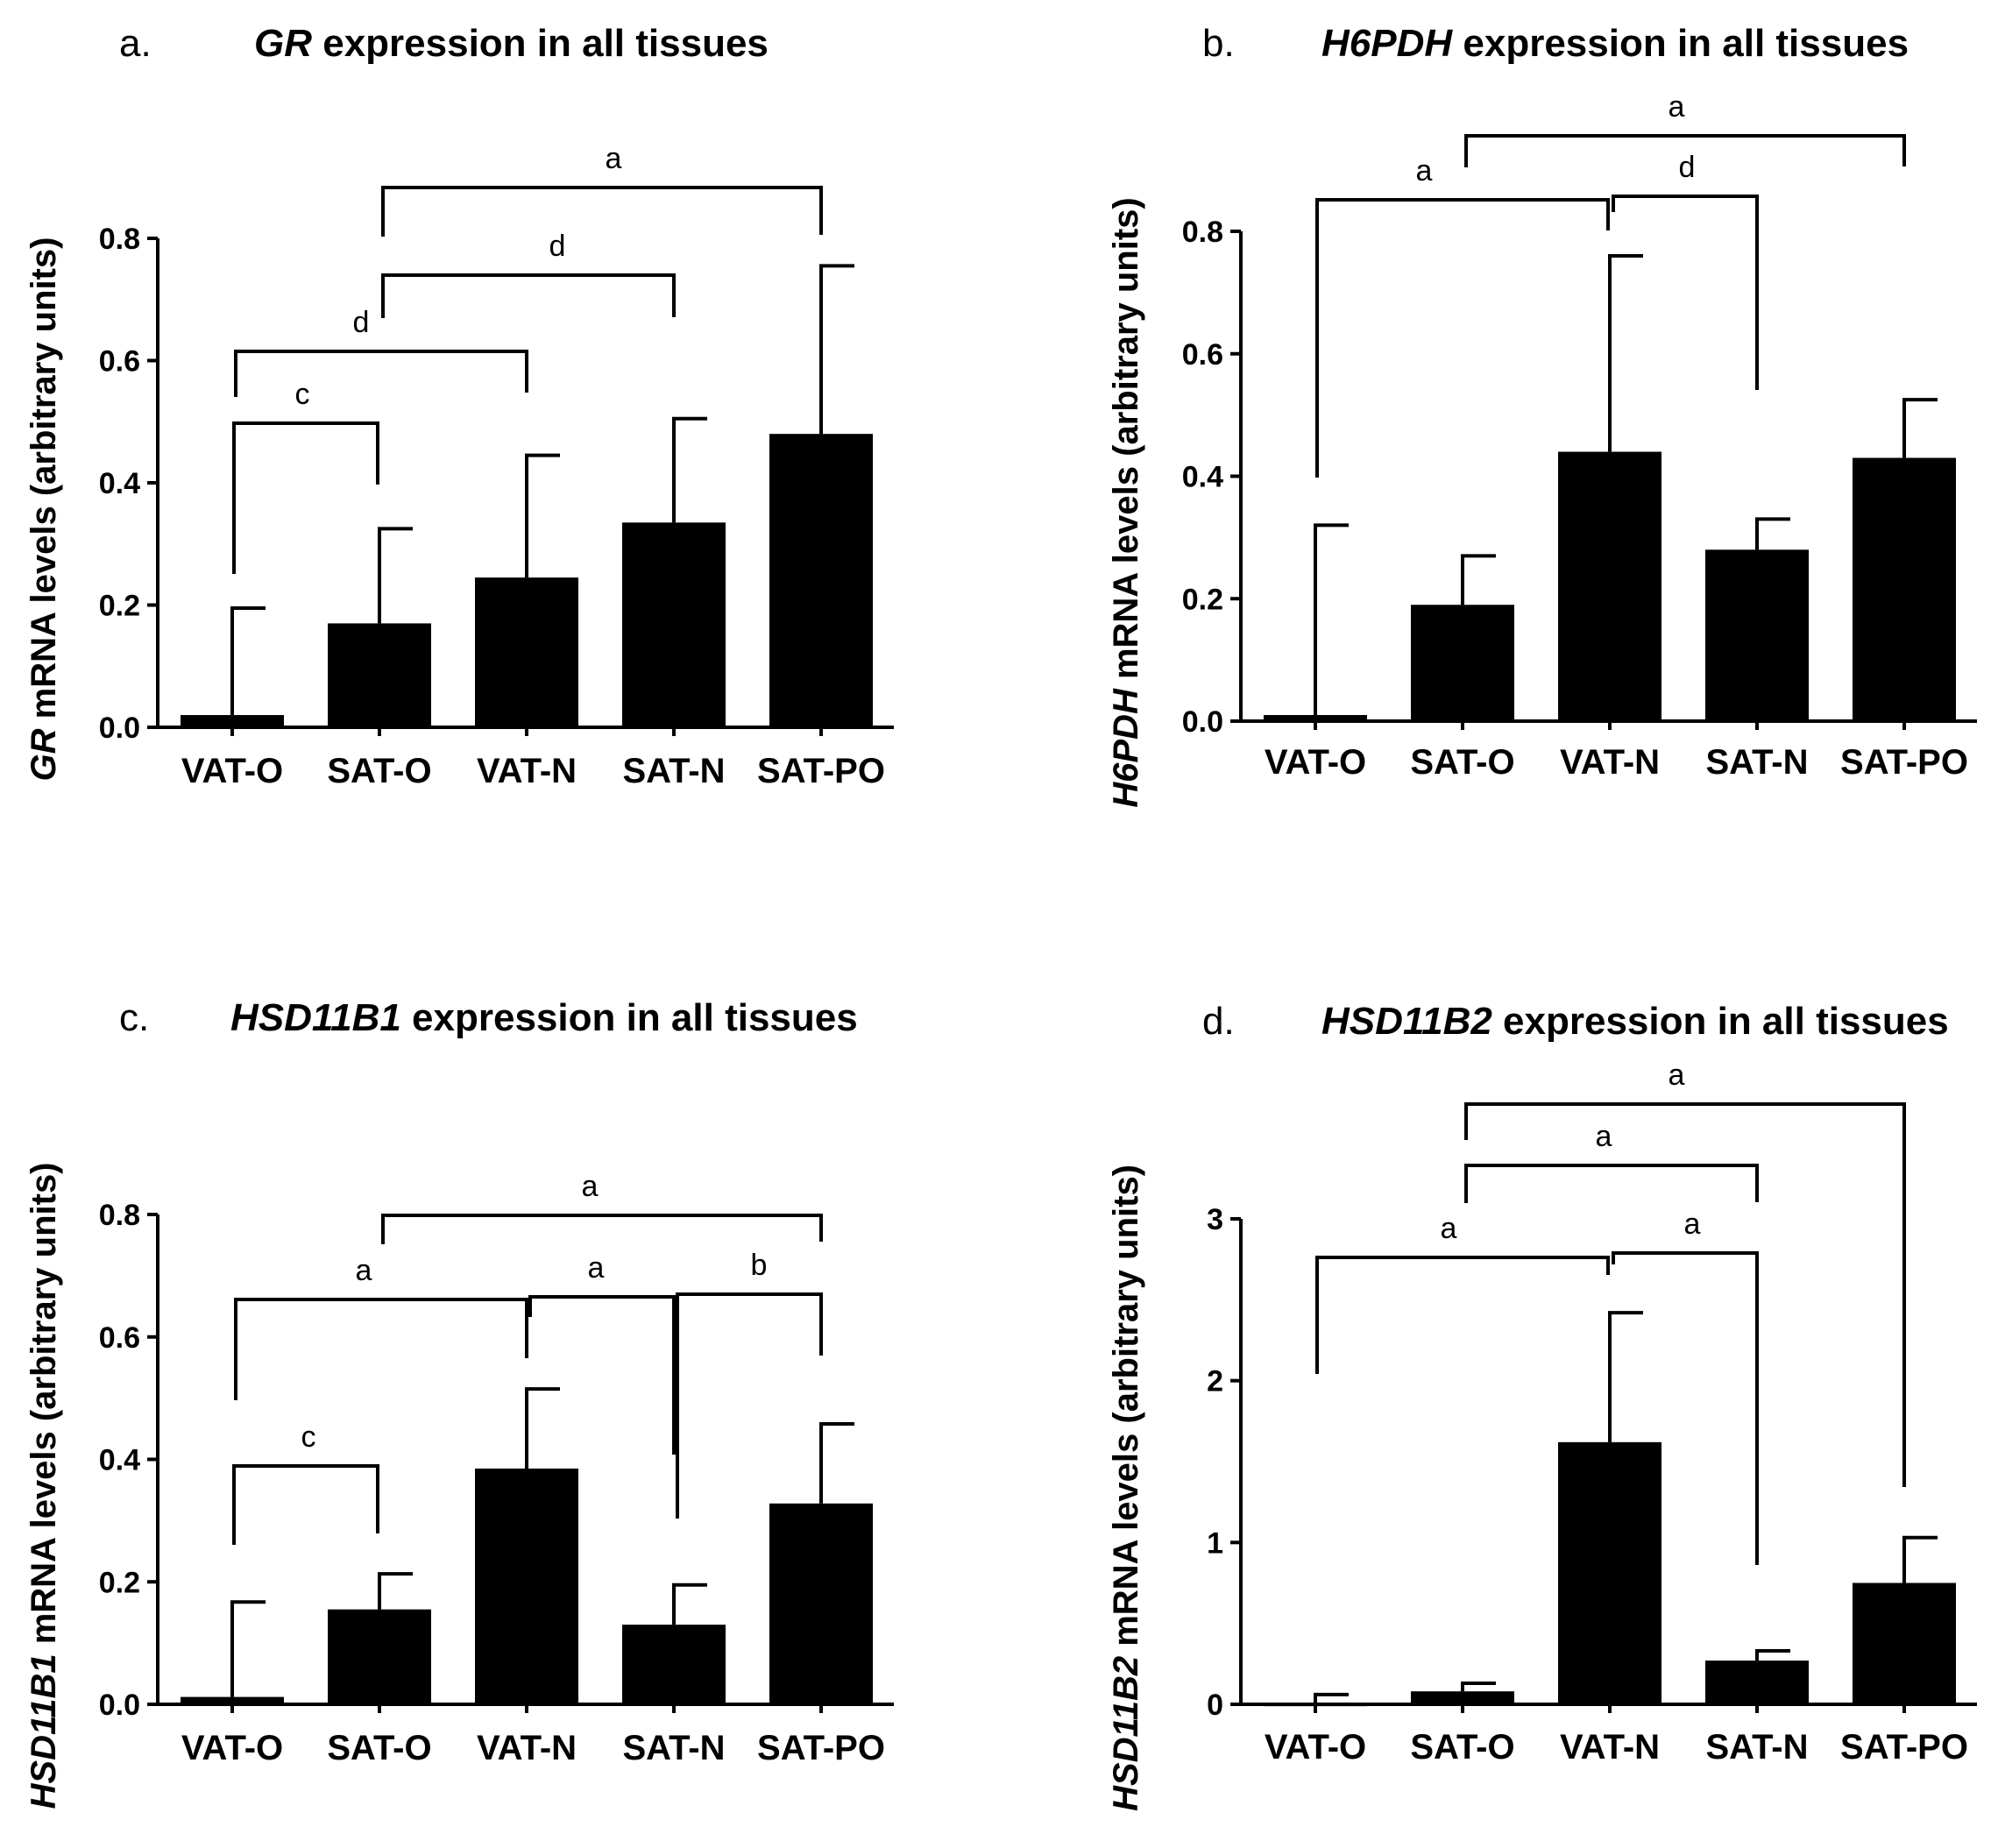 Image resolution: width=1998 pixels, height=1848 pixels. Describe the element at coordinates (308, 1437) in the screenshot. I see `significance-label: c` at that location.